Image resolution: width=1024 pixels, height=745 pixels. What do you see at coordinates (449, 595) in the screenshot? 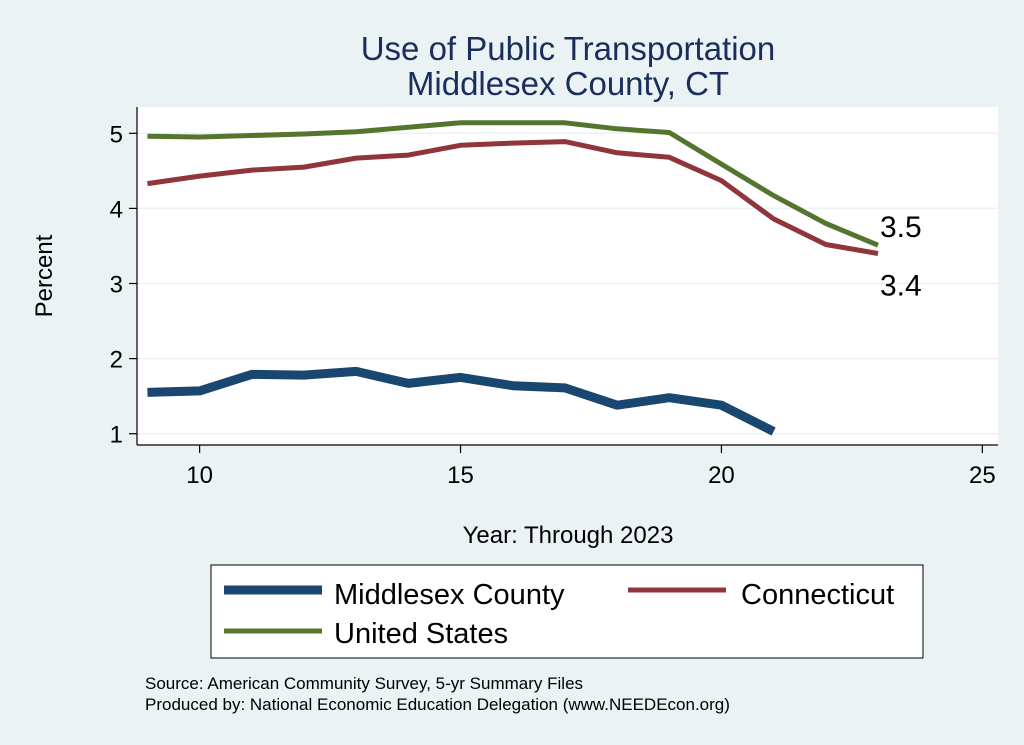
I see `legend-label-middlesex: Middlesex County` at bounding box center [449, 595].